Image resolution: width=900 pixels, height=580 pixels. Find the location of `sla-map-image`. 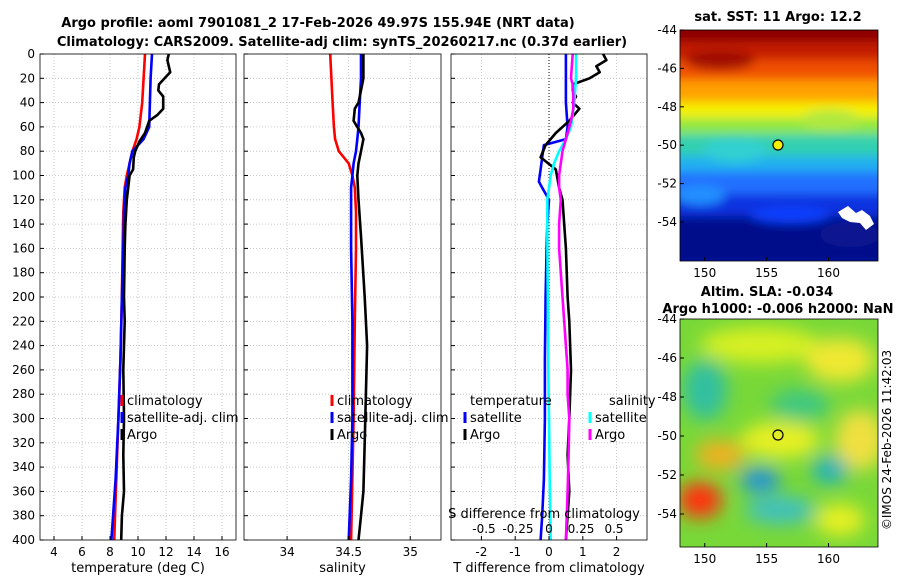

sla-map-image is located at coordinates (779, 433).